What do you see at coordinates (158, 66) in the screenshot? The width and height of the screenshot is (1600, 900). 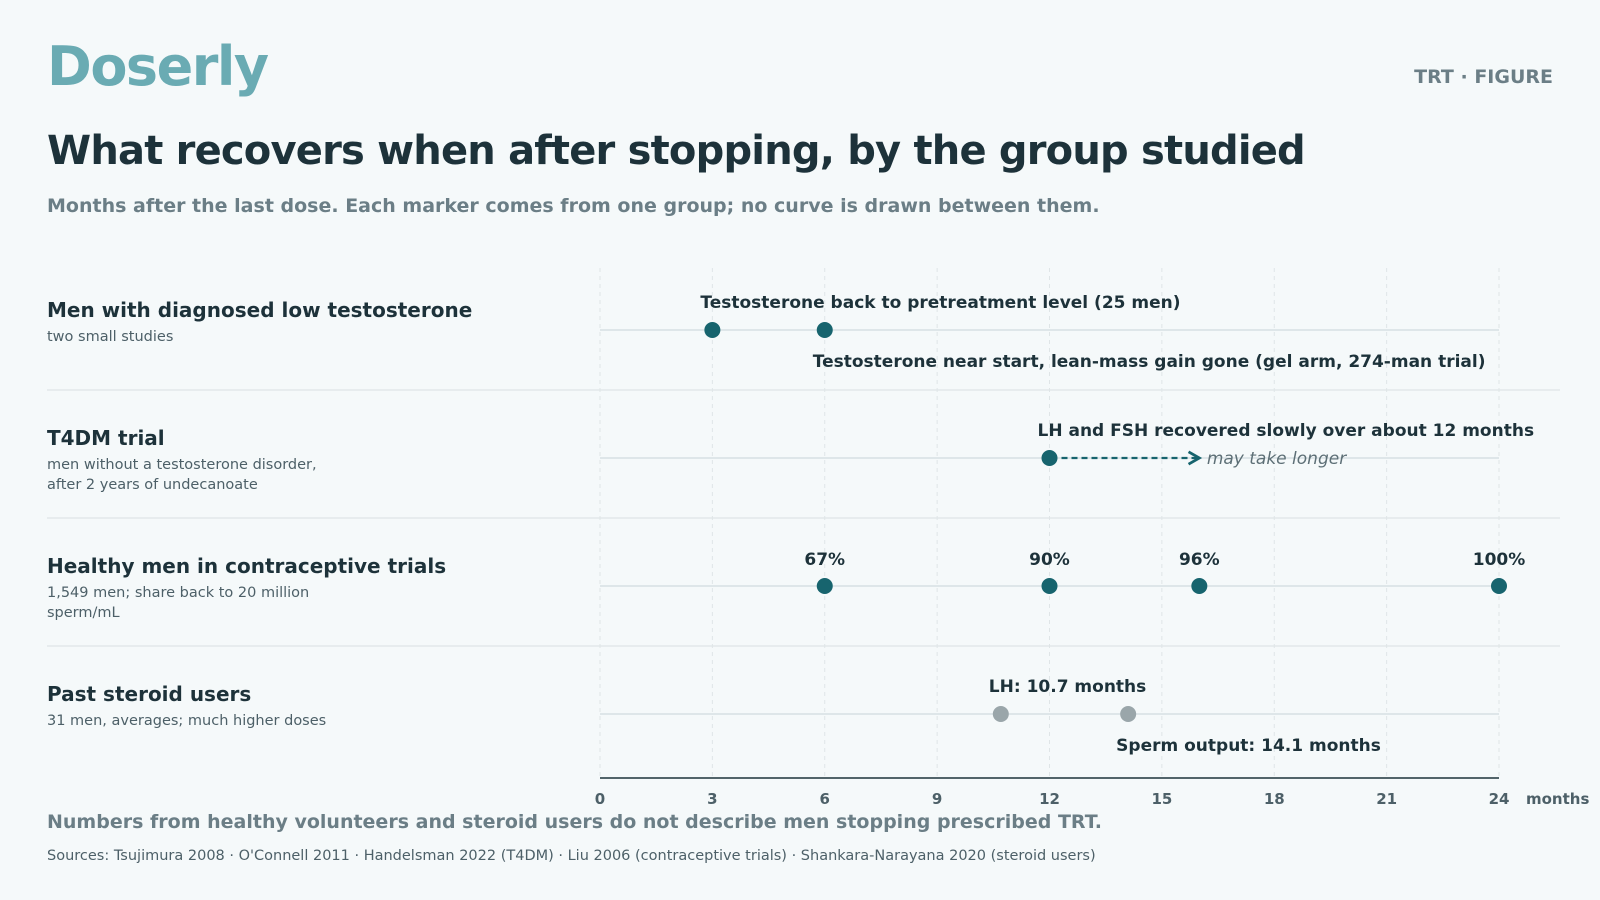 I see `brand-logo: Doserly` at bounding box center [158, 66].